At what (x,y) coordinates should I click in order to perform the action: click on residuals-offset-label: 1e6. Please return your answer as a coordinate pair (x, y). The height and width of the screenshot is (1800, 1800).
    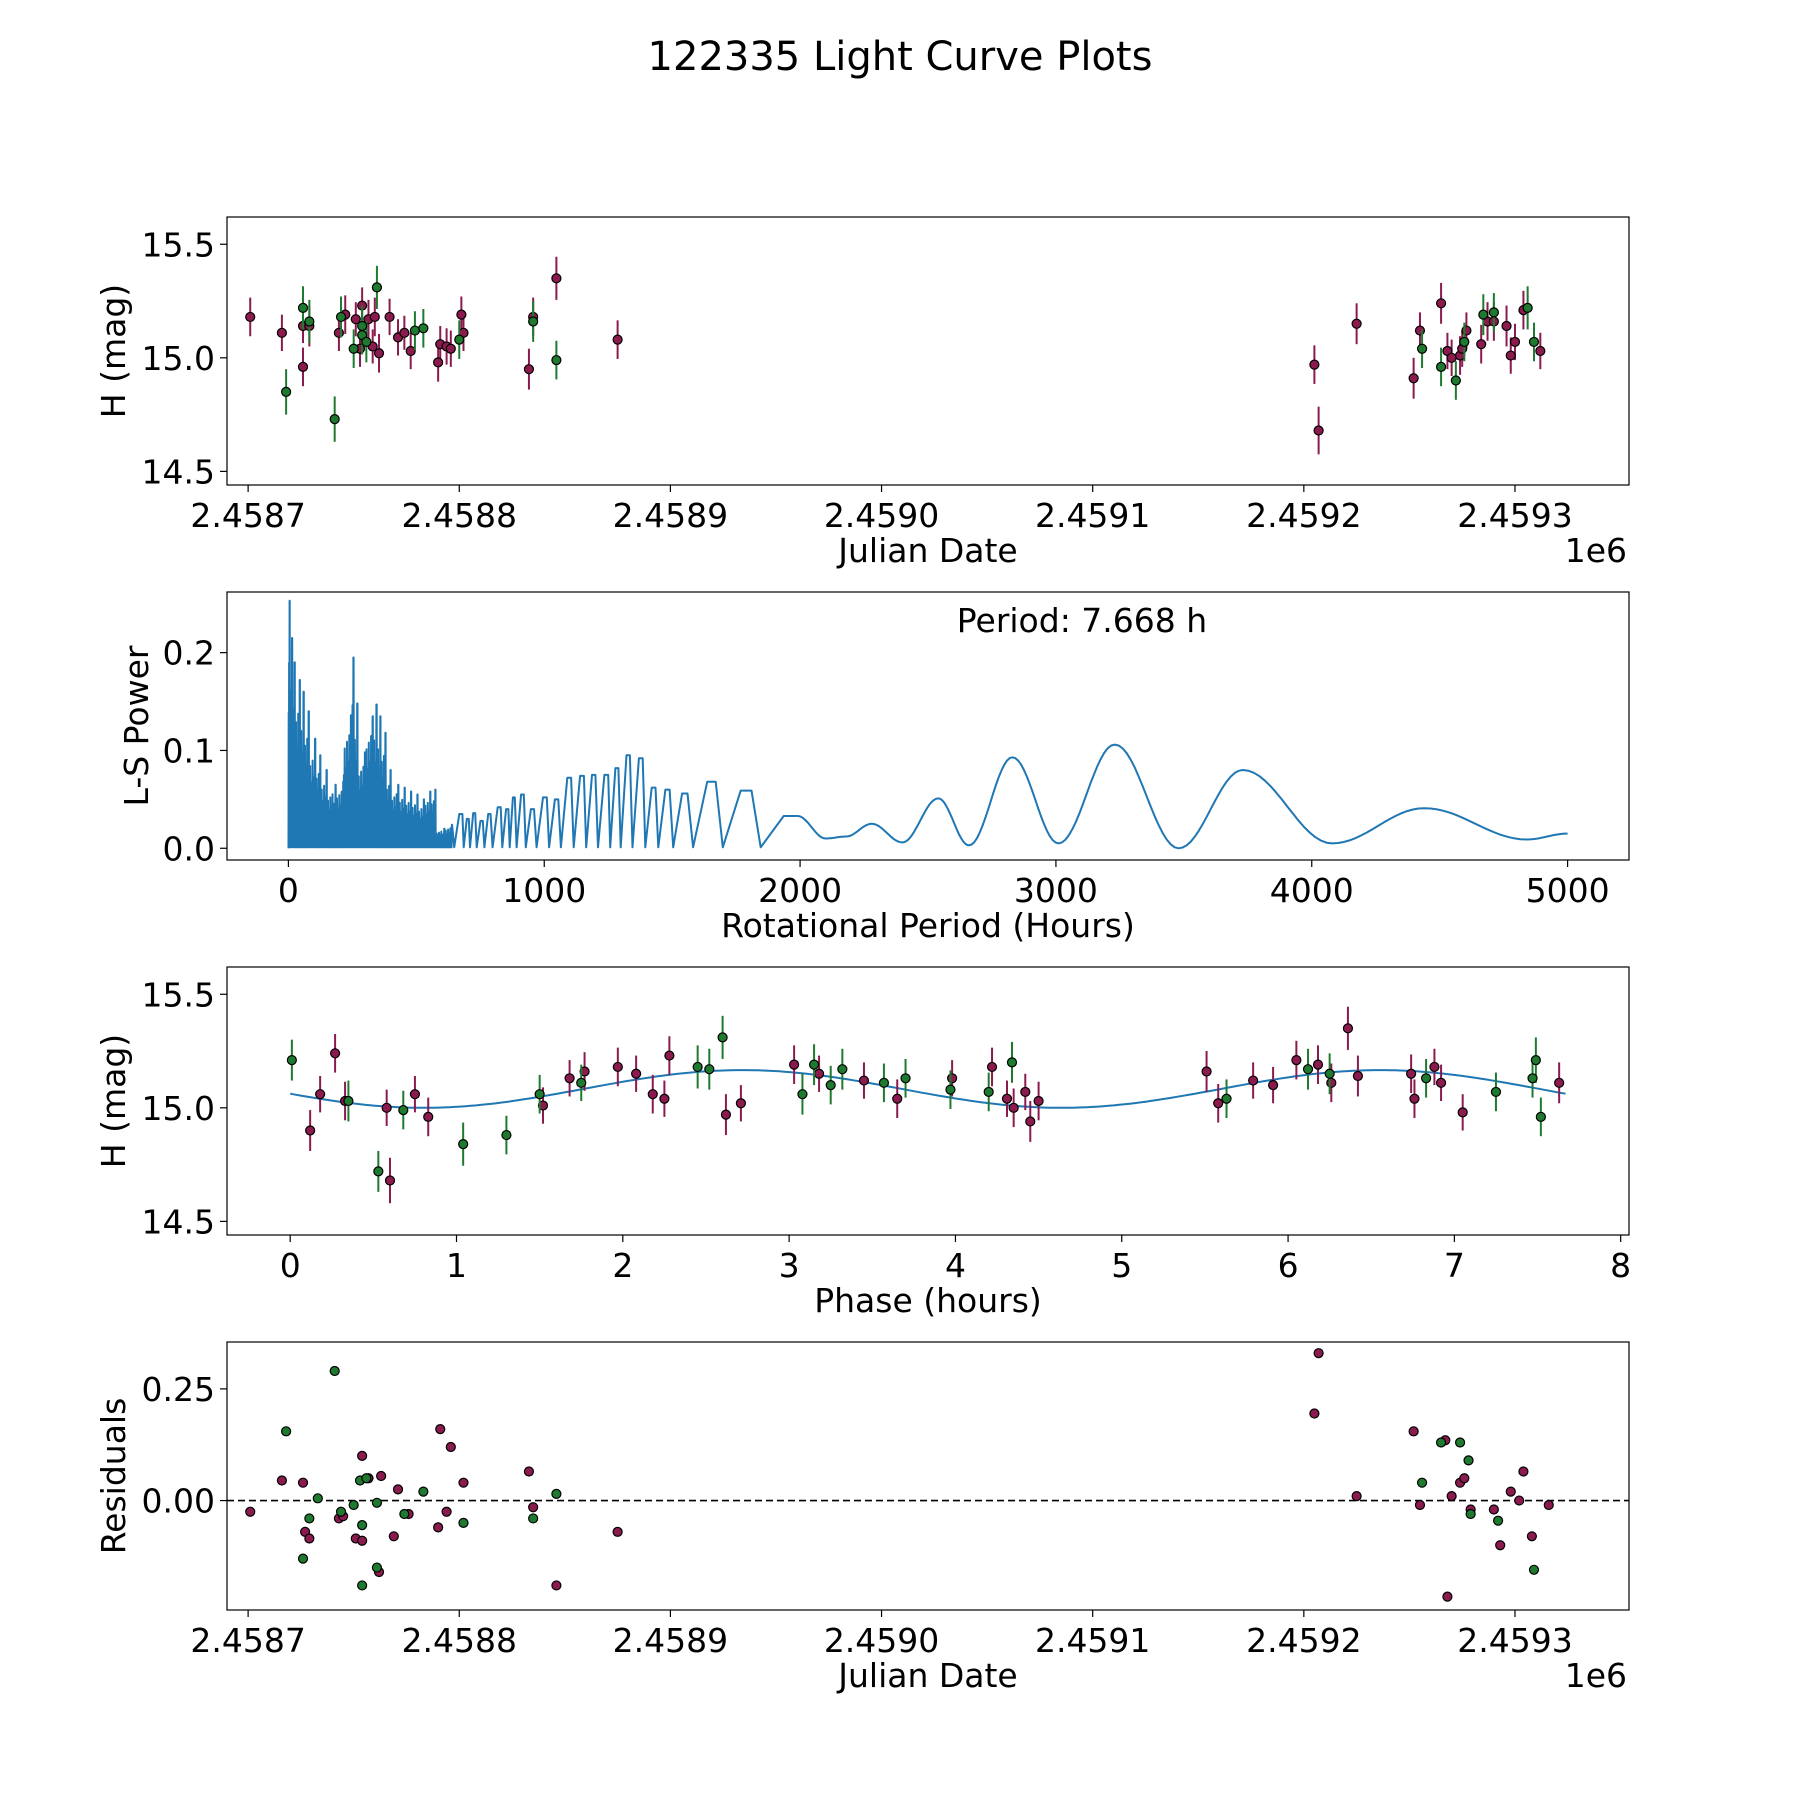
    Looking at the image, I should click on (1596, 1675).